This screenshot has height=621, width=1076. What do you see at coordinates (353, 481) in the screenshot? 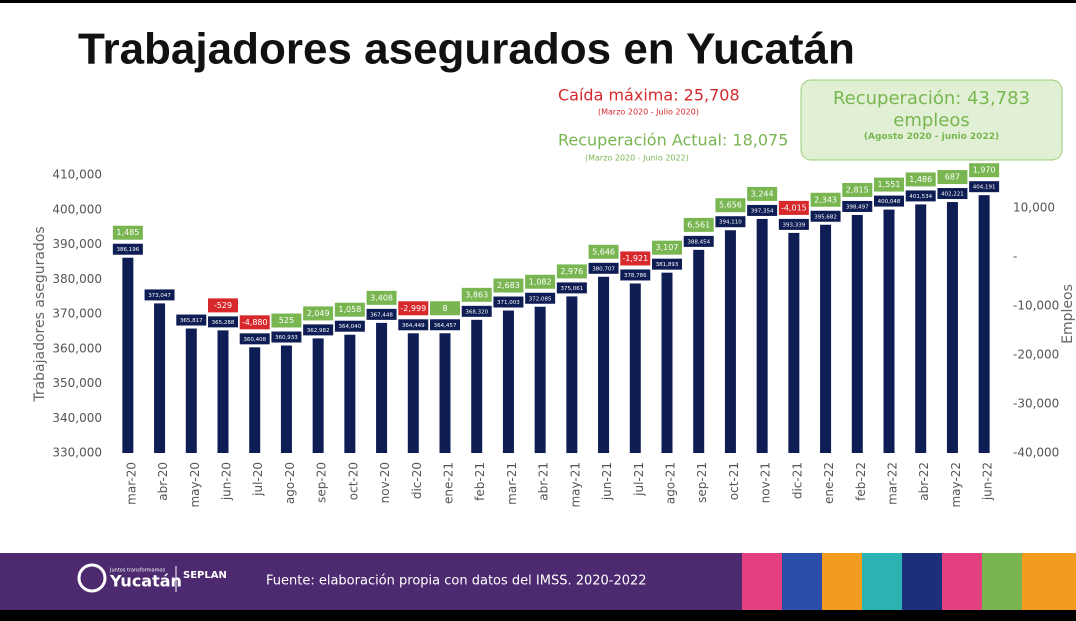
I see `x-tick-label: oct-20` at bounding box center [353, 481].